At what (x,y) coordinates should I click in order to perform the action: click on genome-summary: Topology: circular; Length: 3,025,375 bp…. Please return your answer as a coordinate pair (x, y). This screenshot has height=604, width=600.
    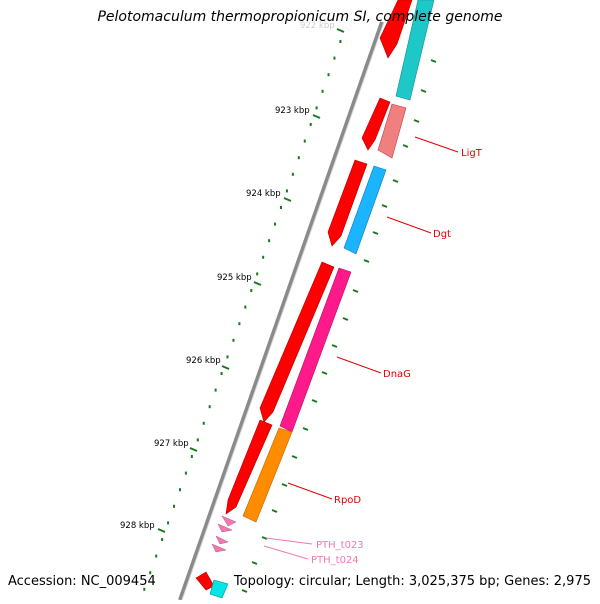
    Looking at the image, I should click on (412, 581).